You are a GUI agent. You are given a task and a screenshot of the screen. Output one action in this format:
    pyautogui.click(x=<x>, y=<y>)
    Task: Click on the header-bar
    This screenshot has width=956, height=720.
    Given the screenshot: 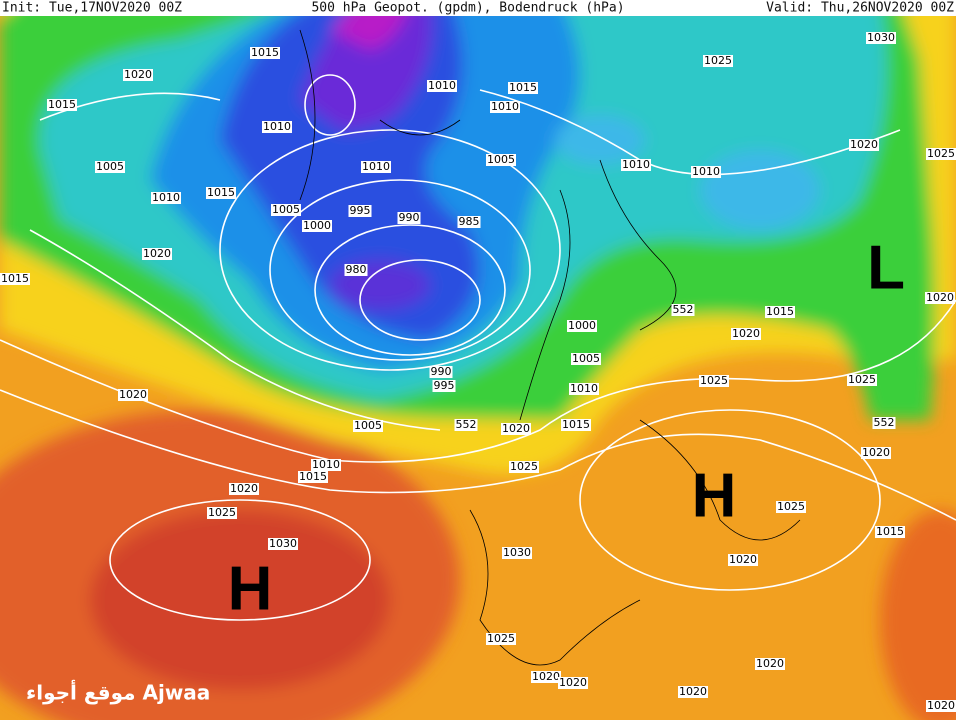 What is the action you would take?
    pyautogui.click(x=478, y=8)
    